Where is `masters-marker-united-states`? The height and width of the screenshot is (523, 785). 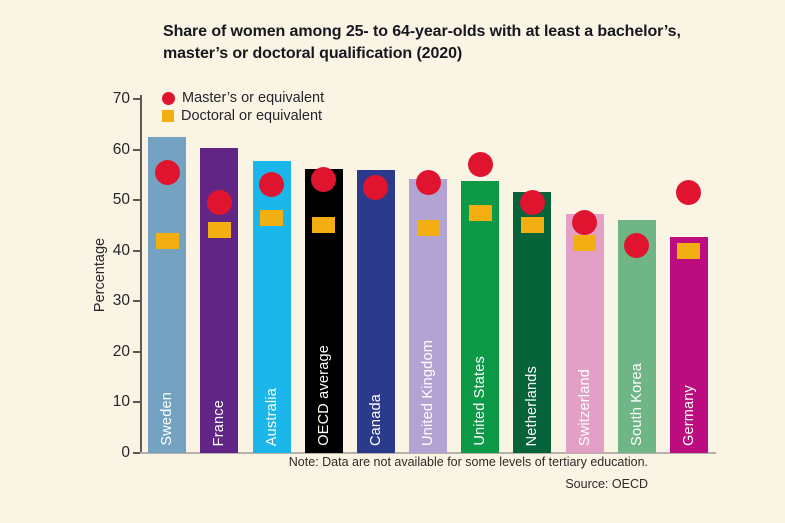
masters-marker-united-states is located at coordinates (480, 165).